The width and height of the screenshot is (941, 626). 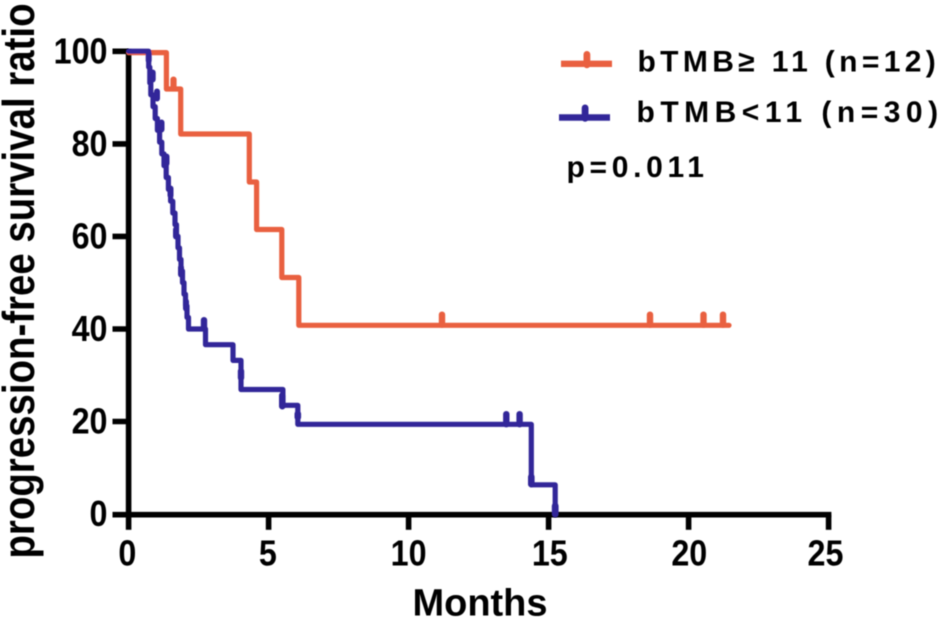 I want to click on svg-text: 40, so click(x=90, y=329).